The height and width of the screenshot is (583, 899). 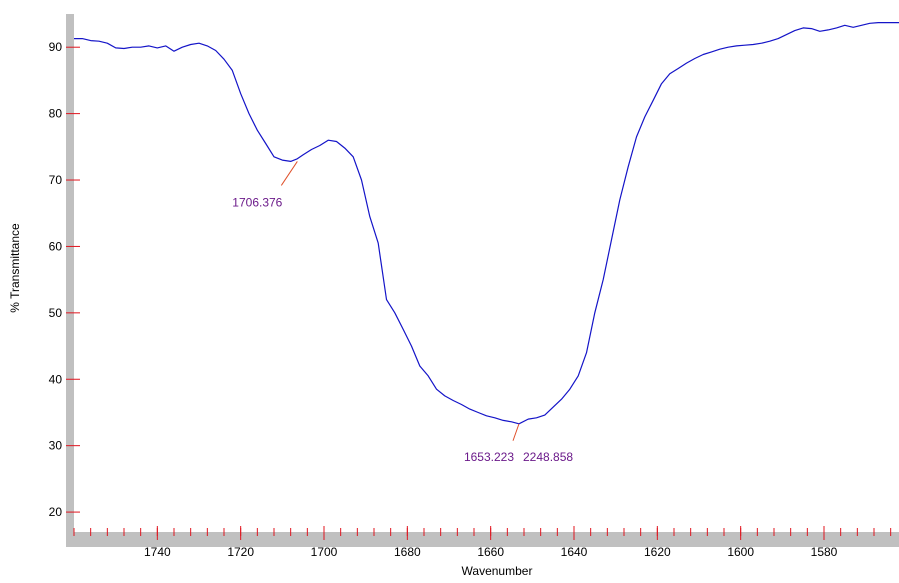 I want to click on y-tick-label: 80, so click(x=56, y=114).